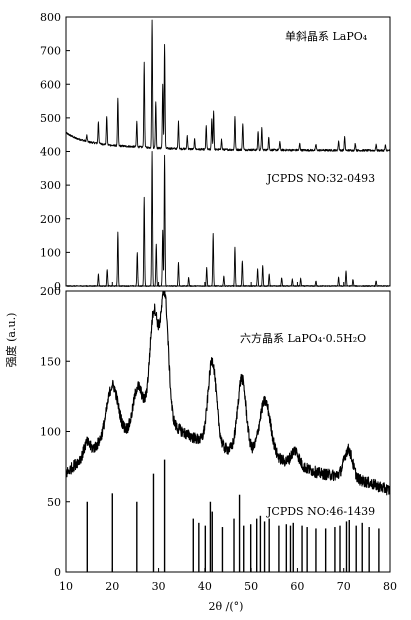 This screenshot has height=620, width=411. Describe the element at coordinates (57, 286) in the screenshot. I see `y-tick-label-top-0: 0` at that location.